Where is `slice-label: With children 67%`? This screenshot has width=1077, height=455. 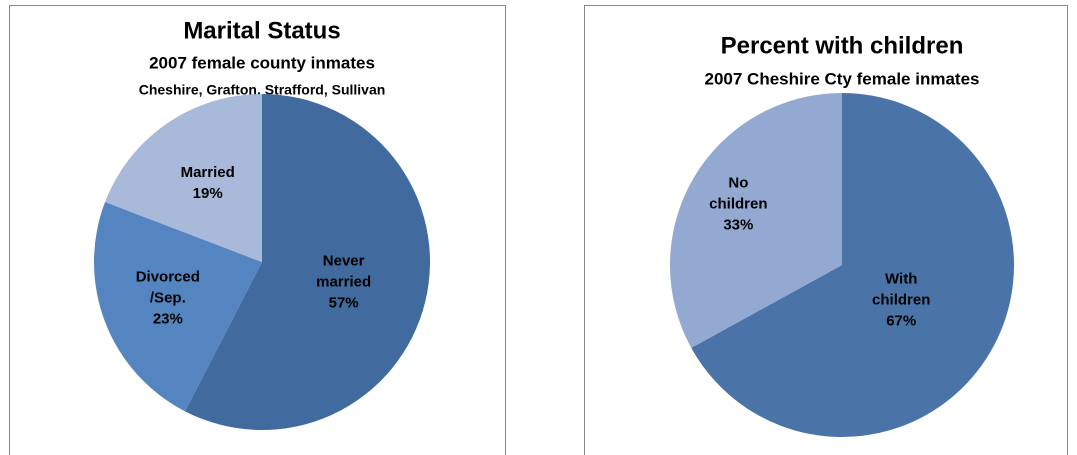
slice-label: With children 67% is located at coordinates (901, 300).